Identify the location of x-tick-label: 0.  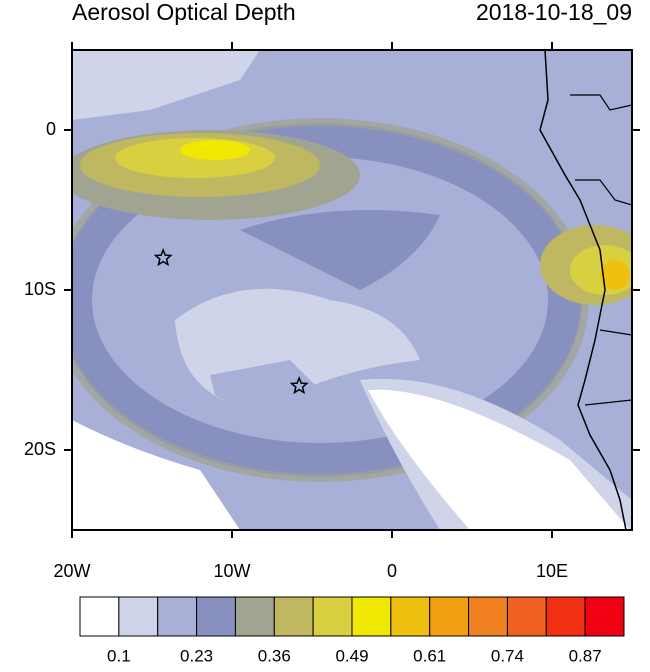
(392, 571).